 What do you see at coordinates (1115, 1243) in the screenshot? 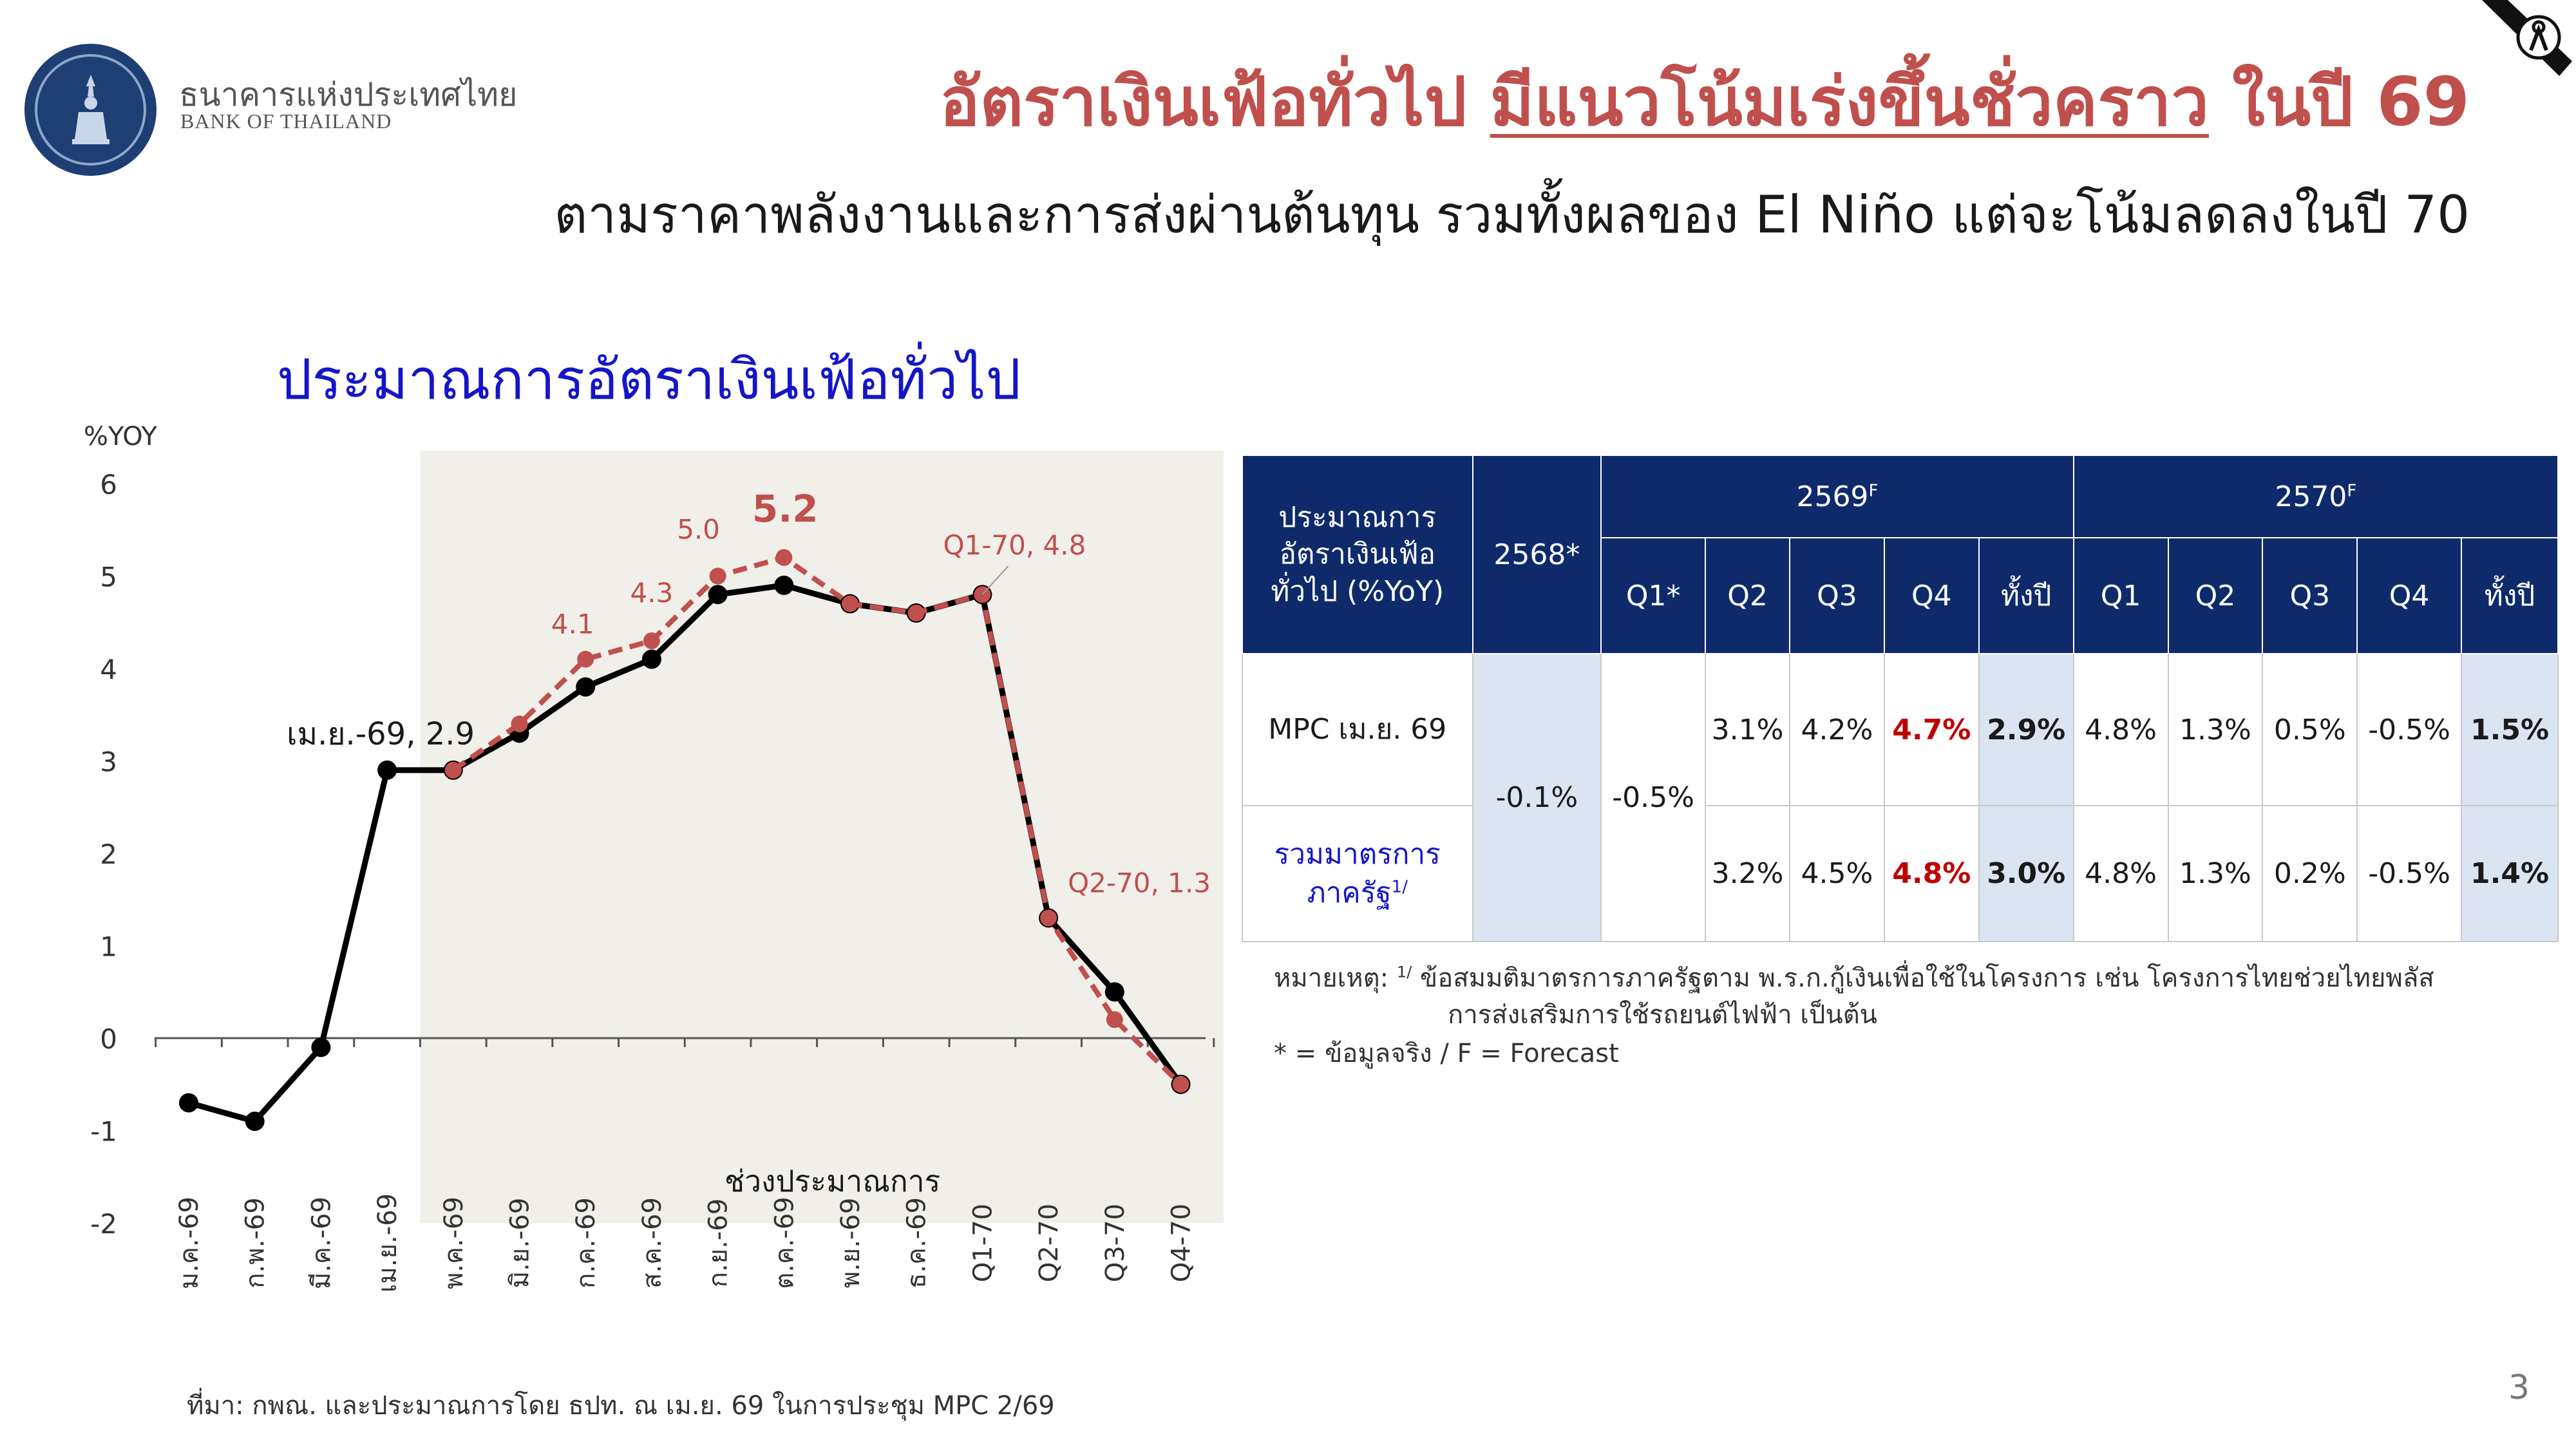
I see `x-tick-label: Q3-70` at bounding box center [1115, 1243].